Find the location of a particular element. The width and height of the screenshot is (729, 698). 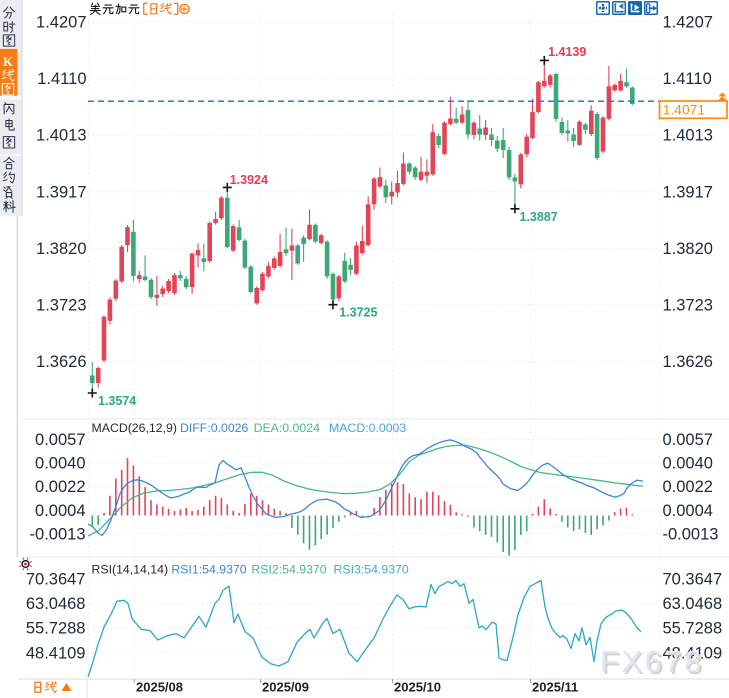

svg-text: 1.4139 is located at coordinates (567, 52).